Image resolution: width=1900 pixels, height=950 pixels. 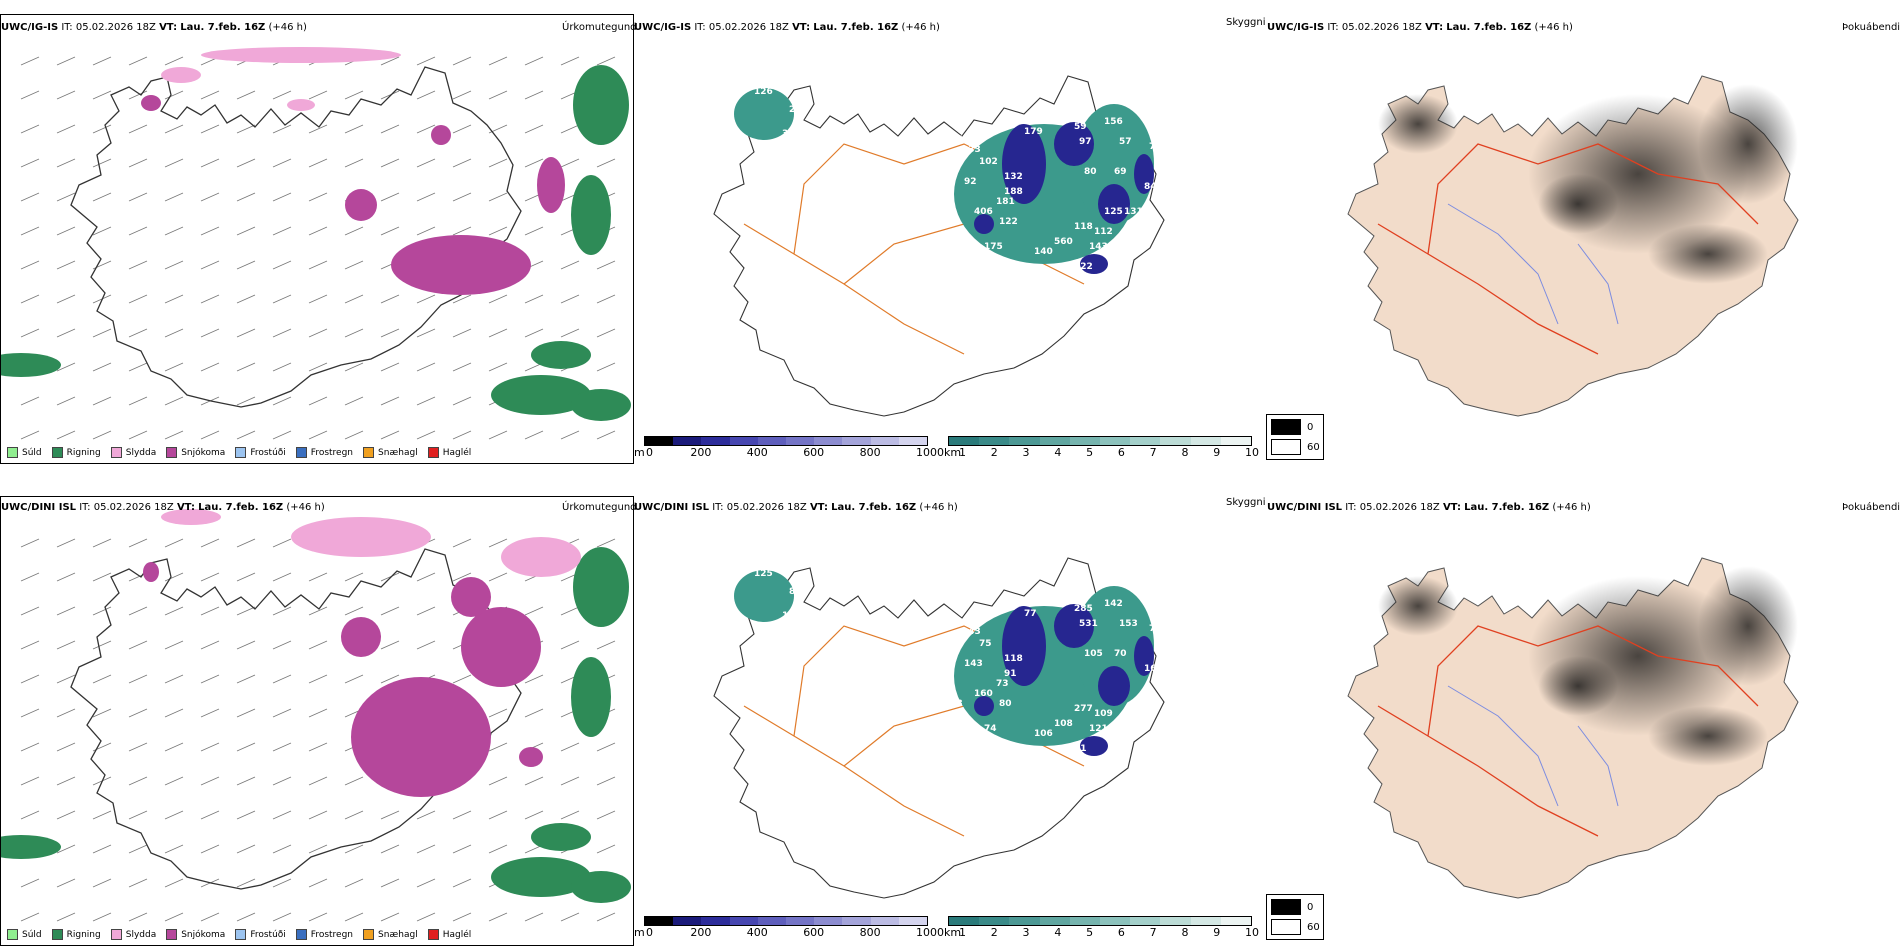 What do you see at coordinates (260, 934) in the screenshot?
I see `legend-item: Frostúði` at bounding box center [260, 934].